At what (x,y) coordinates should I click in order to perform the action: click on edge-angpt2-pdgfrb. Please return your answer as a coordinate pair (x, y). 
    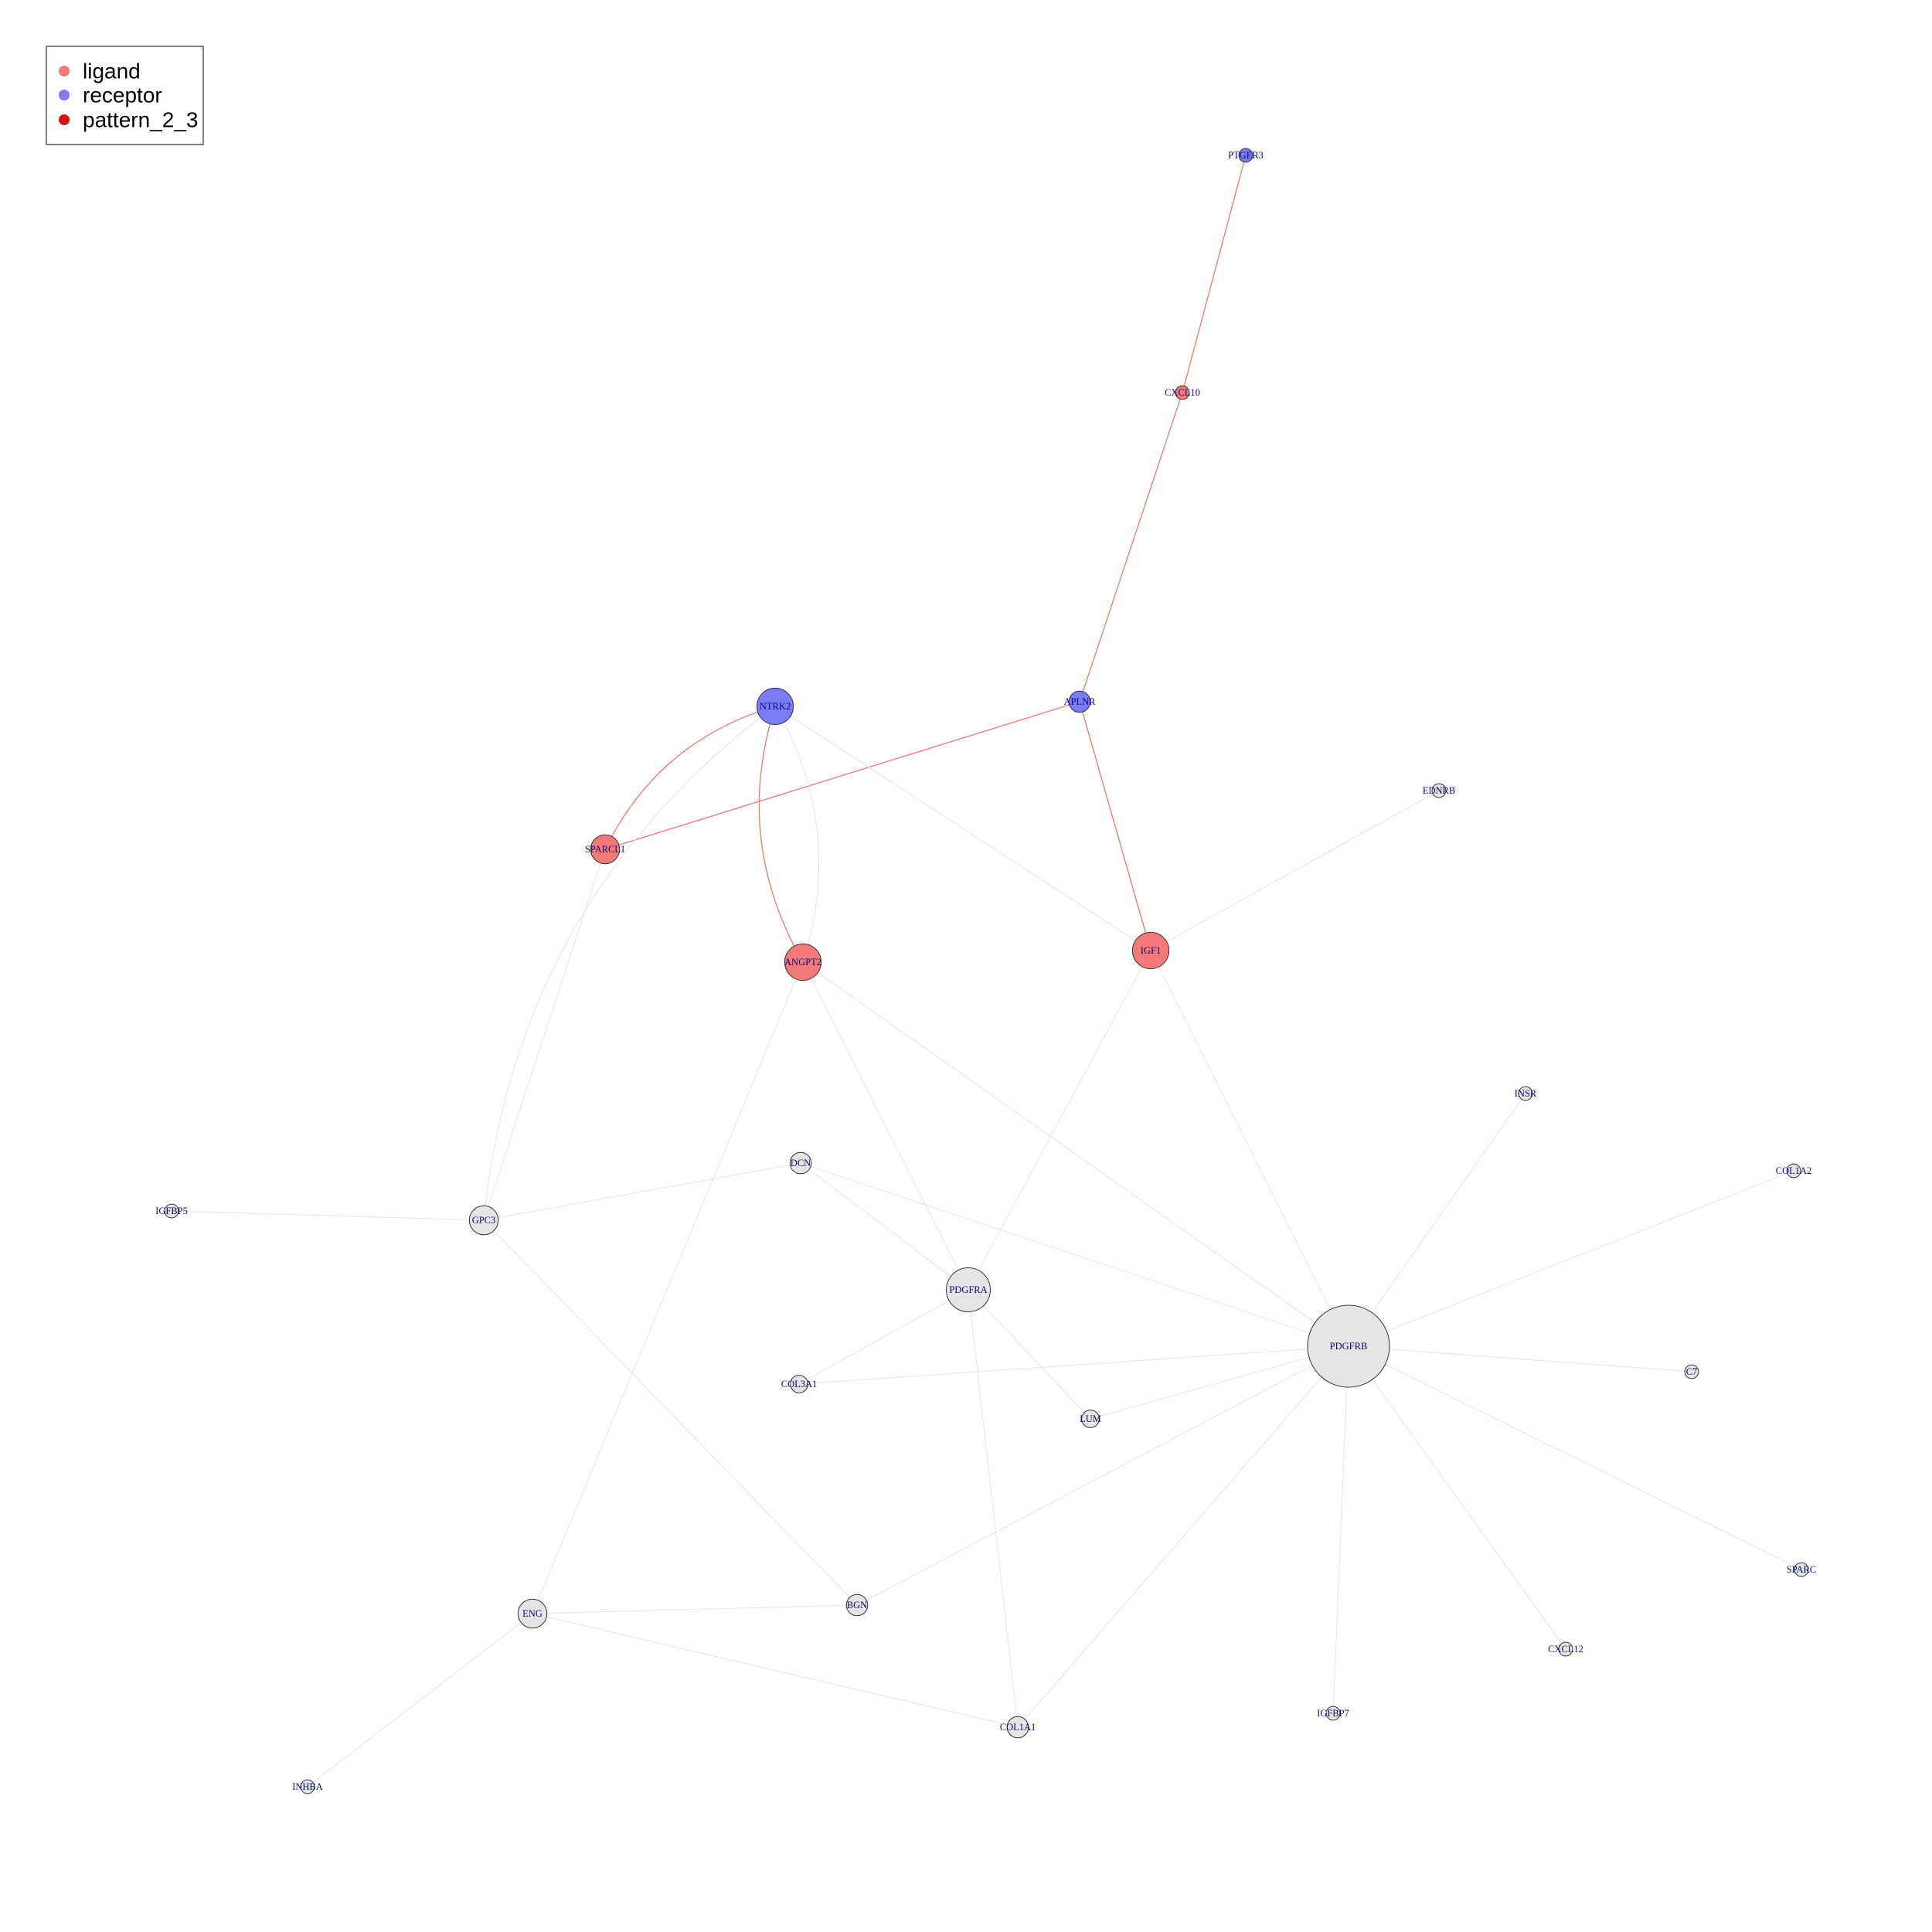
    Looking at the image, I should click on (1076, 1154).